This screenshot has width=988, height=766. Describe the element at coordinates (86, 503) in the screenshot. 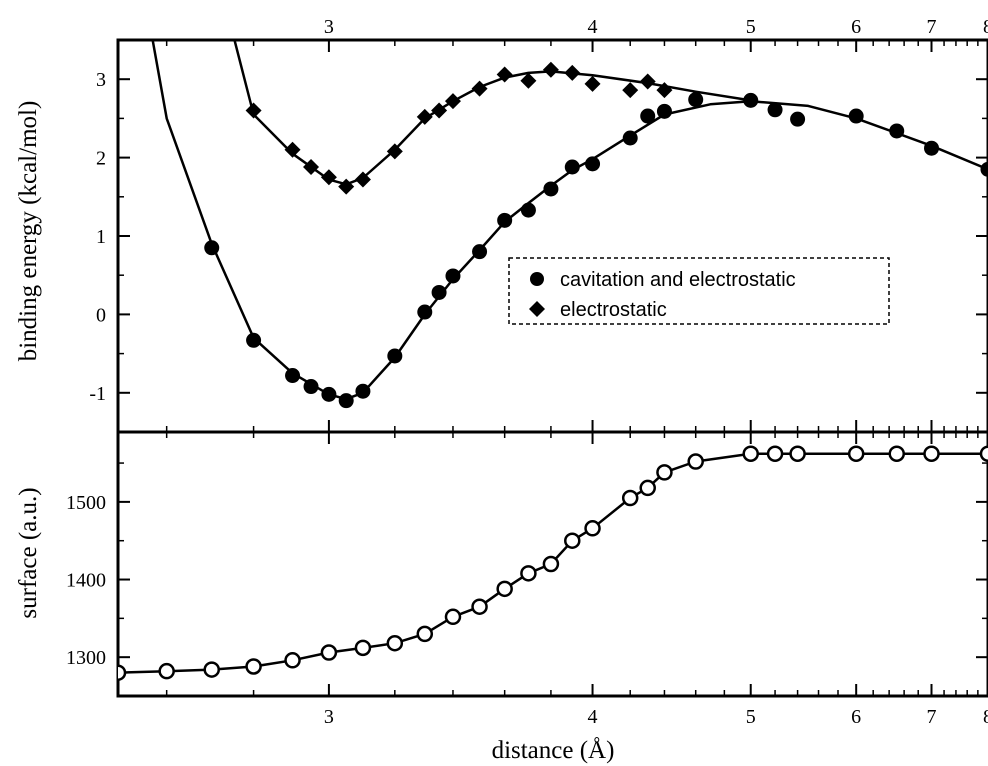

I see `bottom-y-tick-label: 1500` at that location.